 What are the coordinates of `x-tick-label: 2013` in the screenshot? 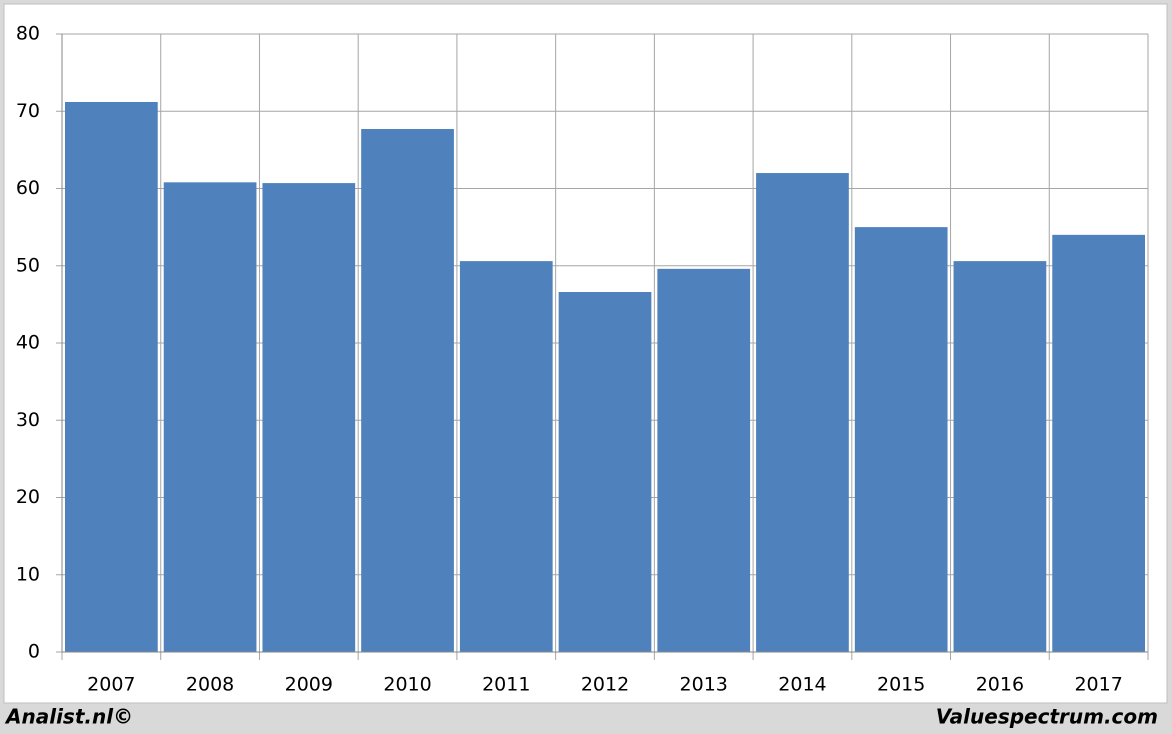 It's located at (704, 685).